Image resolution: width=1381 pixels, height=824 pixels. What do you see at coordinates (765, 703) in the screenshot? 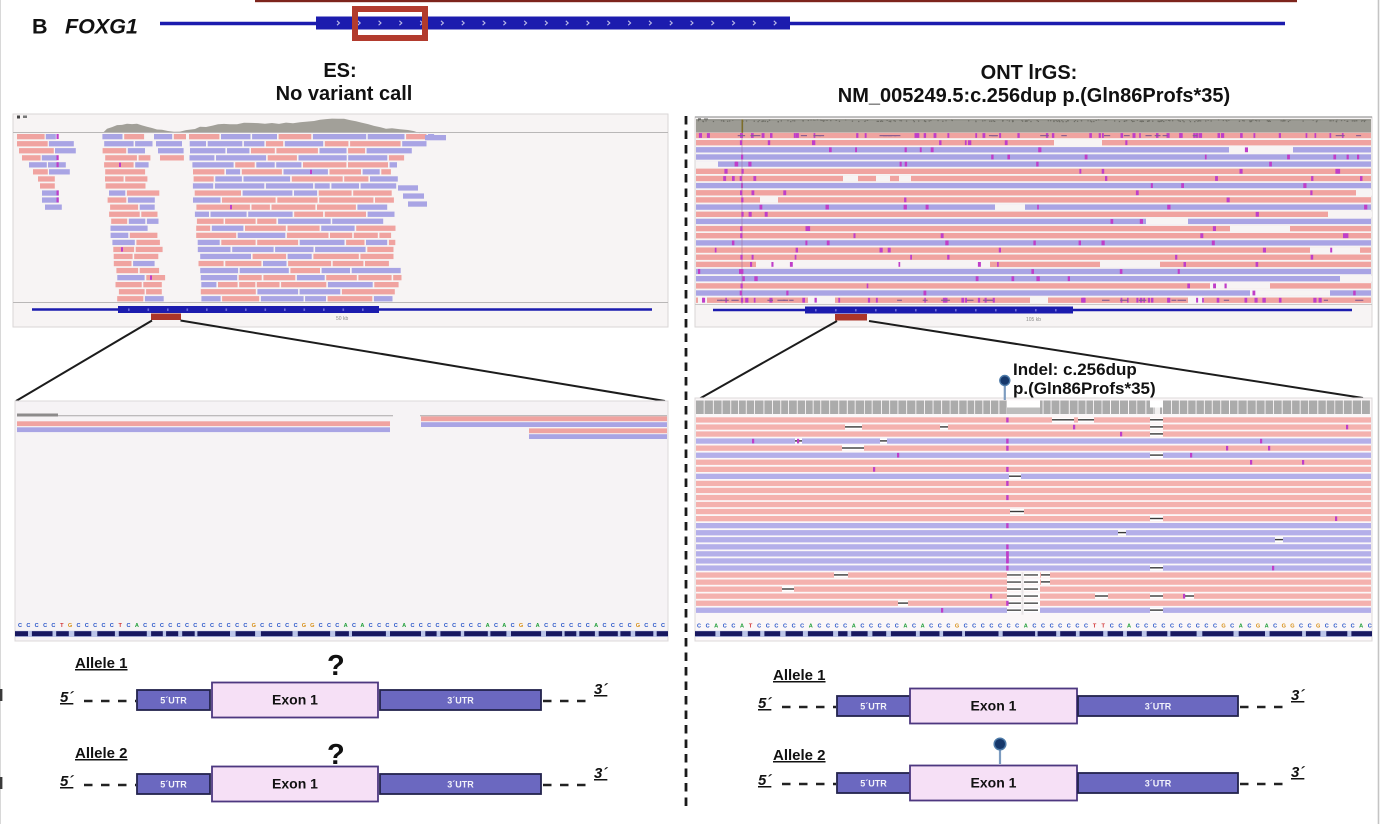
I see `svg-text: 5´` at bounding box center [765, 703].